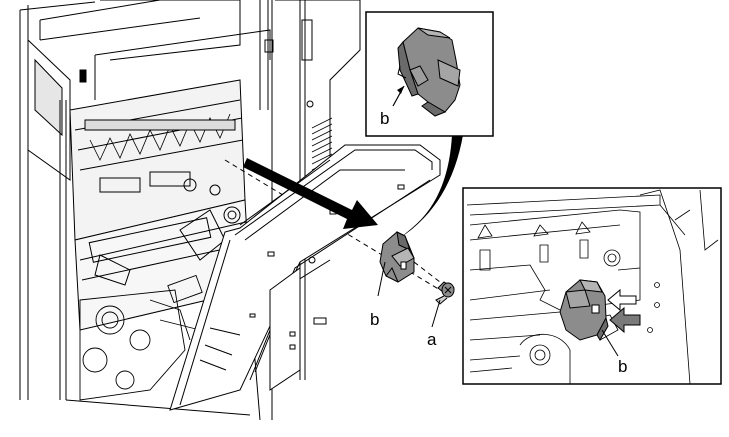 Image resolution: width=729 pixels, height=437 pixels. What do you see at coordinates (625, 320) in the screenshot?
I see `push-arrow-bottom` at bounding box center [625, 320].